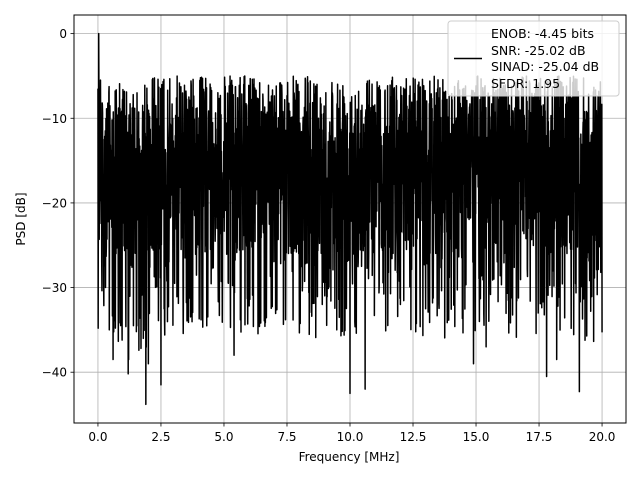 Image resolution: width=640 pixels, height=480 pixels. Describe the element at coordinates (545, 66) in the screenshot. I see `legend-line-sinad: SINAD: -25.04 dB` at that location.